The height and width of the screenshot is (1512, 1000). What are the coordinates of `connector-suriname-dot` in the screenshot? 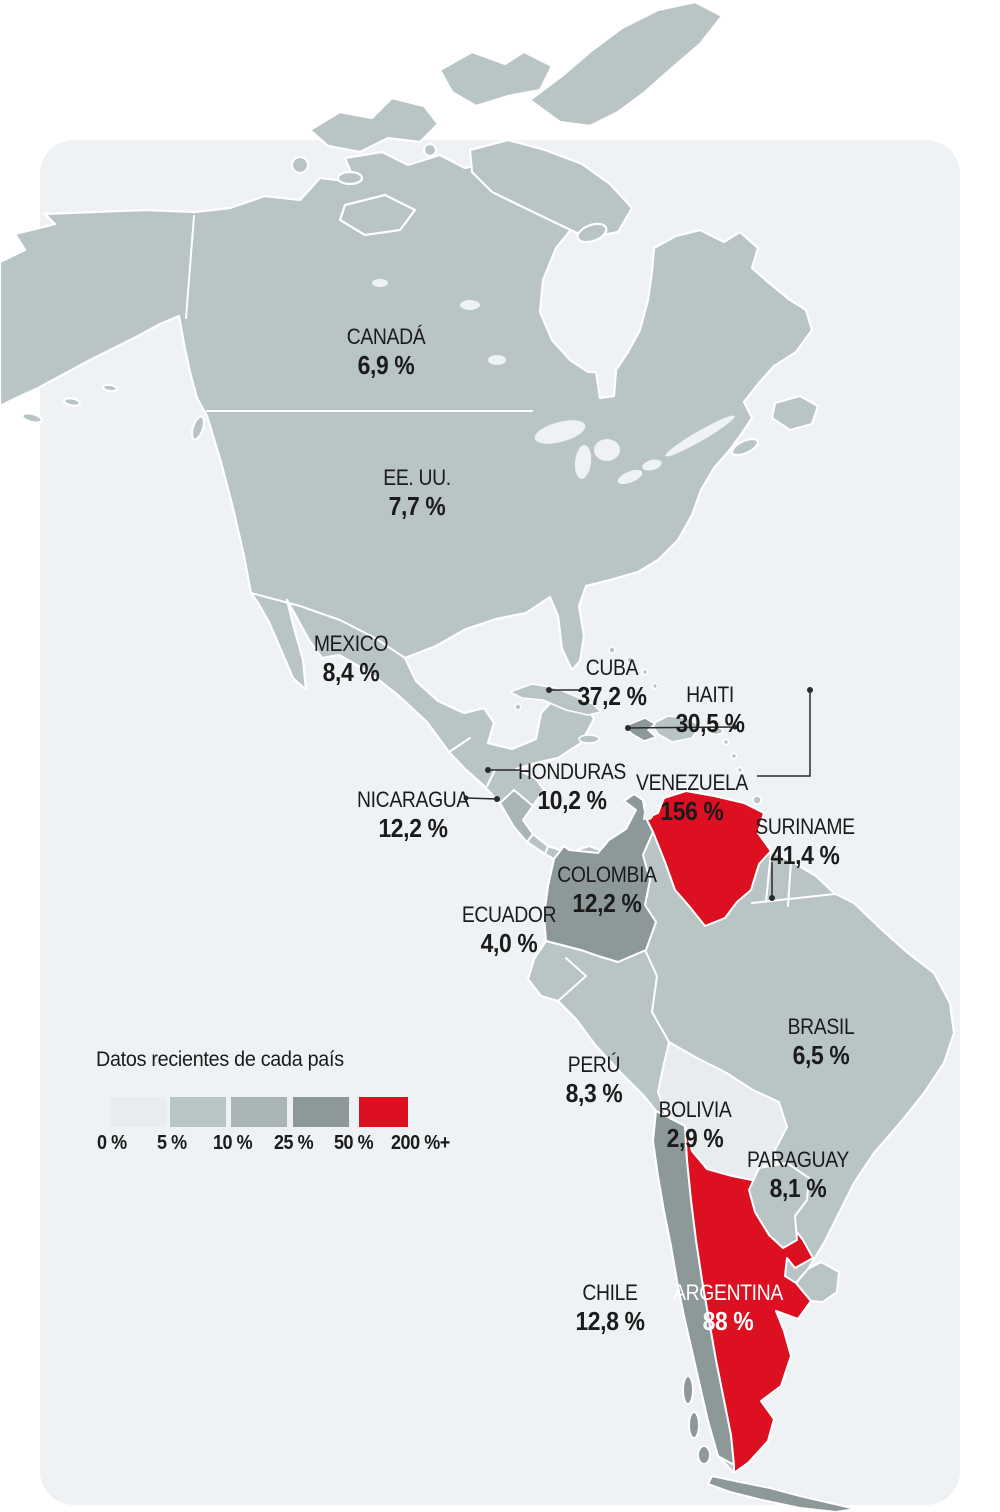 It's located at (772, 898).